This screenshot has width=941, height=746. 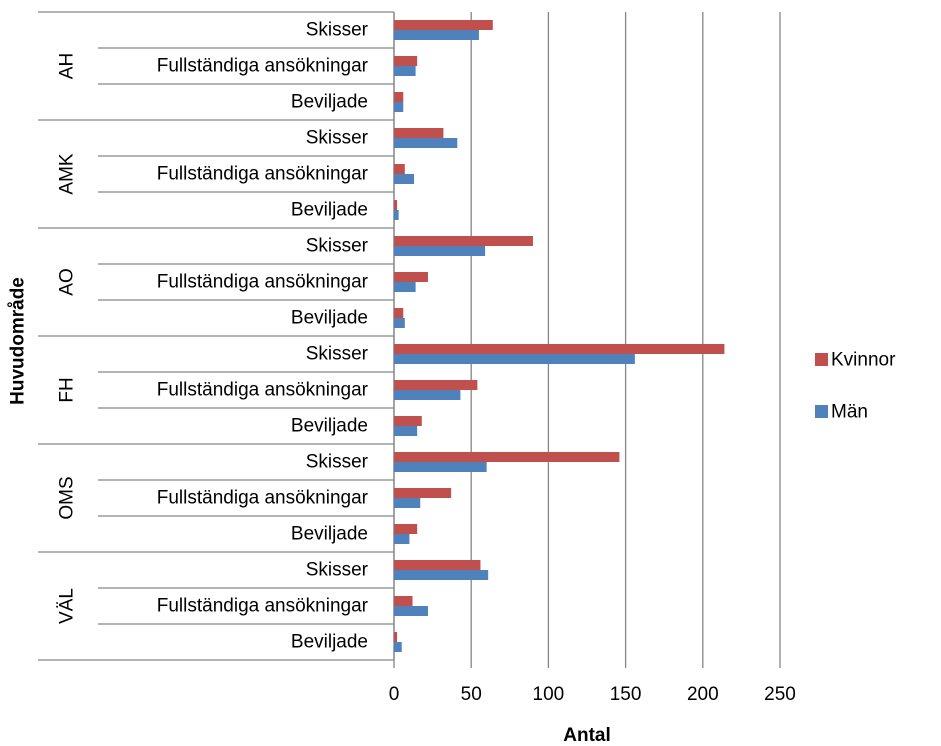 I want to click on group-label: AH, so click(x=67, y=66).